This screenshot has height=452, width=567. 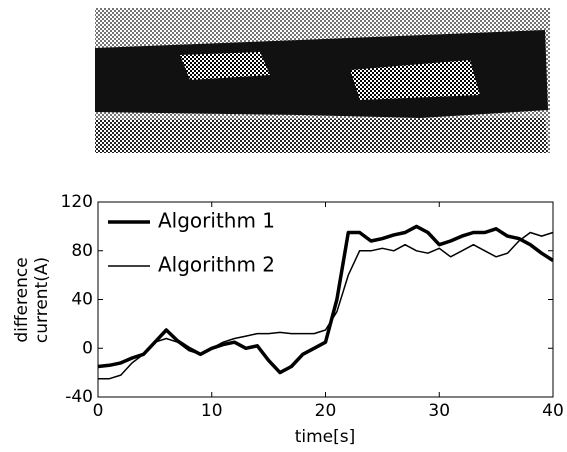 What do you see at coordinates (79, 397) in the screenshot?
I see `y-tick-label: -40` at bounding box center [79, 397].